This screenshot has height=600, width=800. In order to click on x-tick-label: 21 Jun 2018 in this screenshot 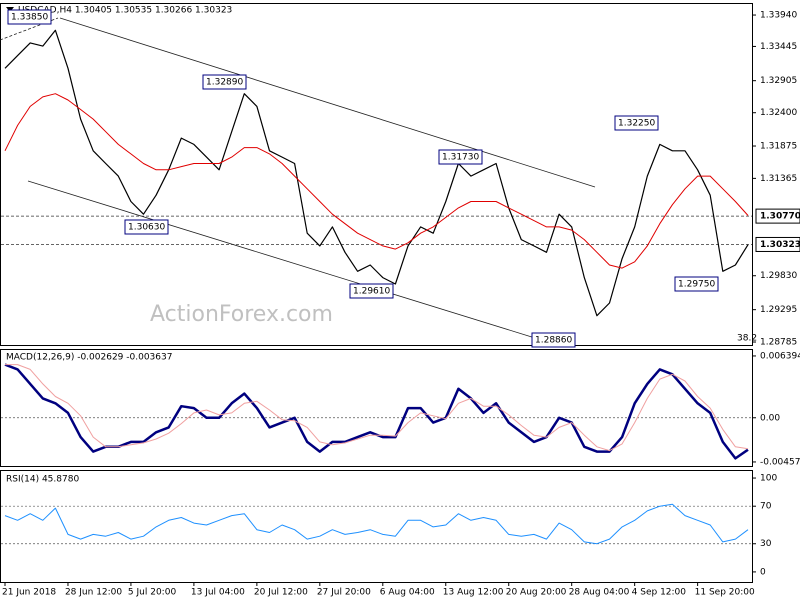, I will do `click(29, 593)`.